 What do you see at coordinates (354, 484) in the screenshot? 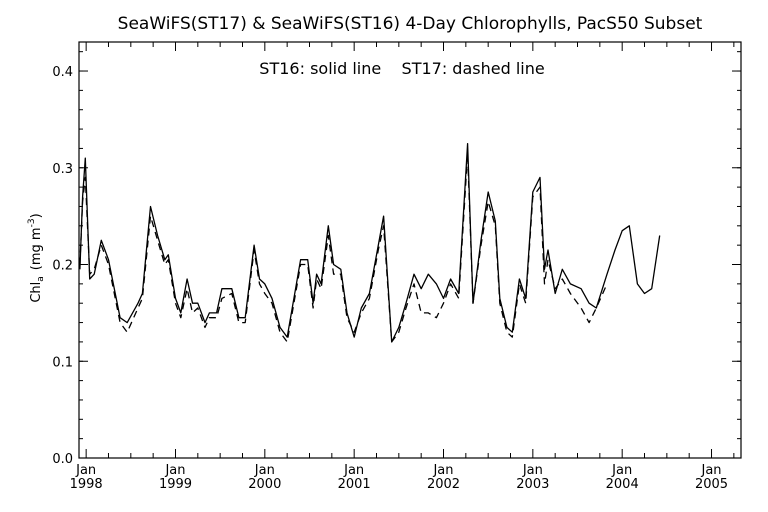
I see `x-tick-year-label: 2001` at bounding box center [354, 484].